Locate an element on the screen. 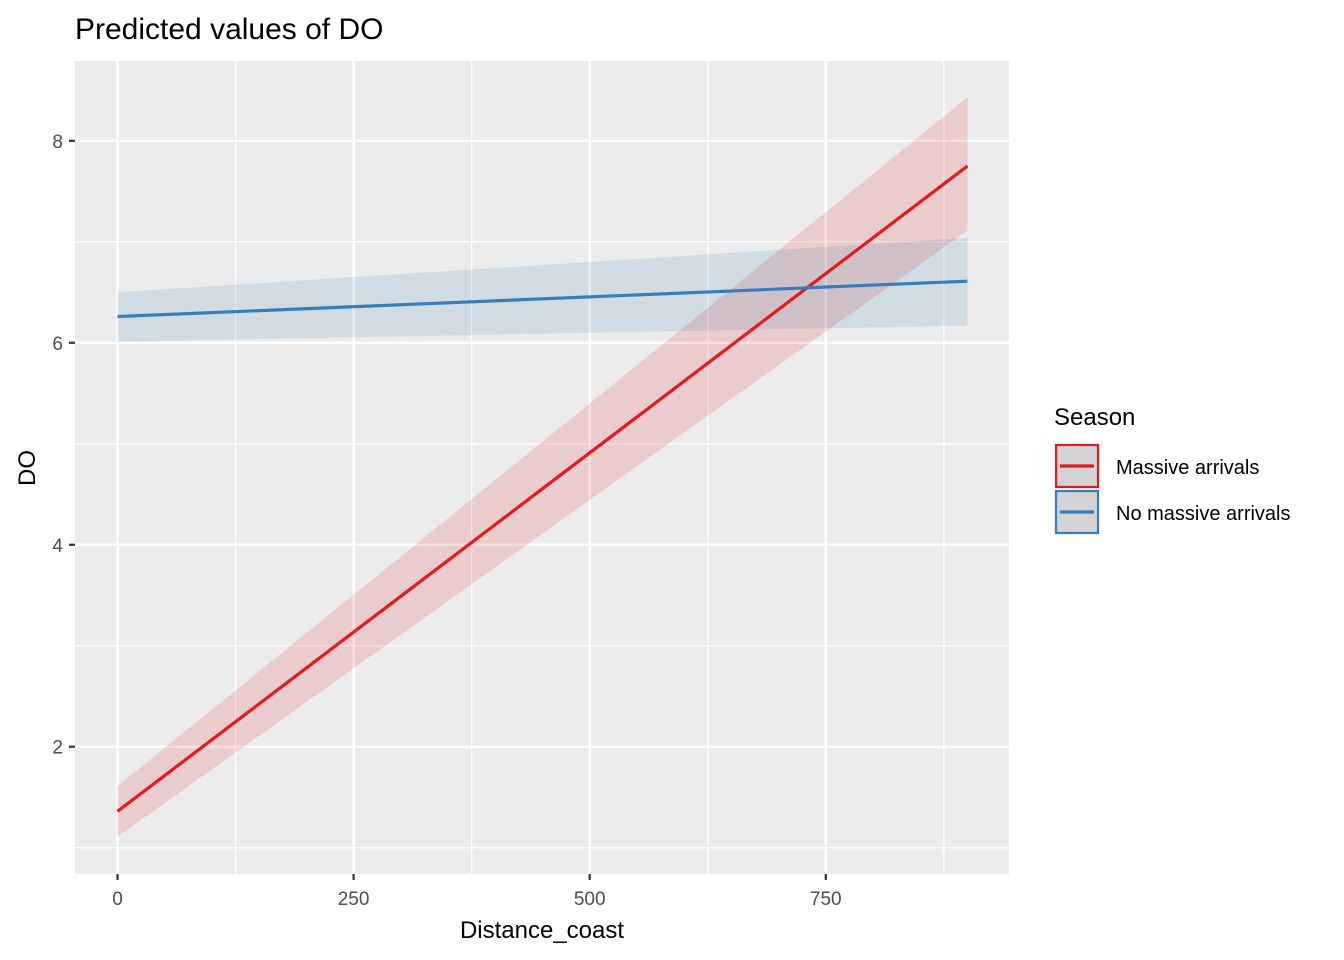 This screenshot has width=1344, height=960. legend-label: No massive arrivals is located at coordinates (1203, 514).